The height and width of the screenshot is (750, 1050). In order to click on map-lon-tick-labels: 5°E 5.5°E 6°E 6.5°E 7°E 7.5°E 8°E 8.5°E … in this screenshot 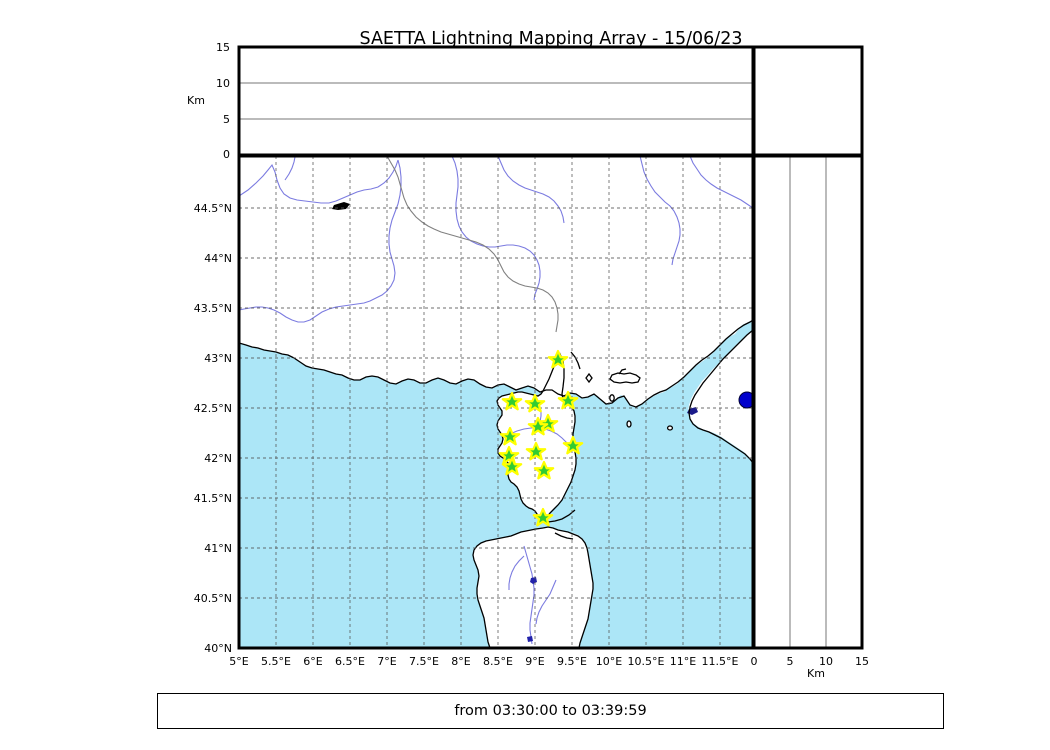, I will do `click(483, 661)`.